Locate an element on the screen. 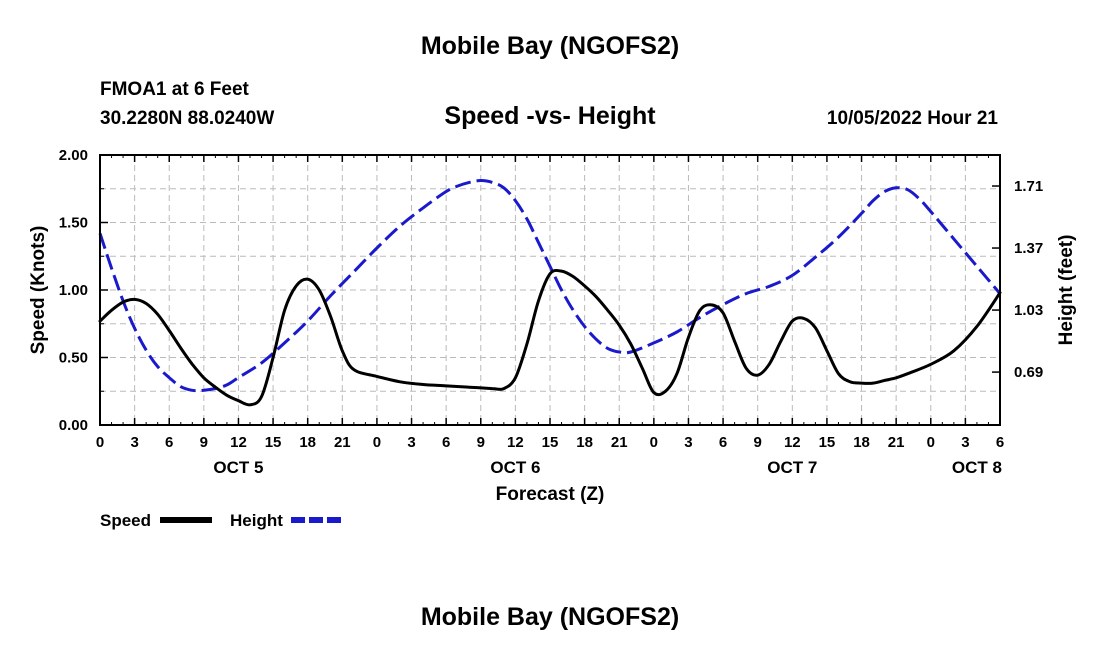  y-tick-label-left: 1.50 is located at coordinates (73, 223).